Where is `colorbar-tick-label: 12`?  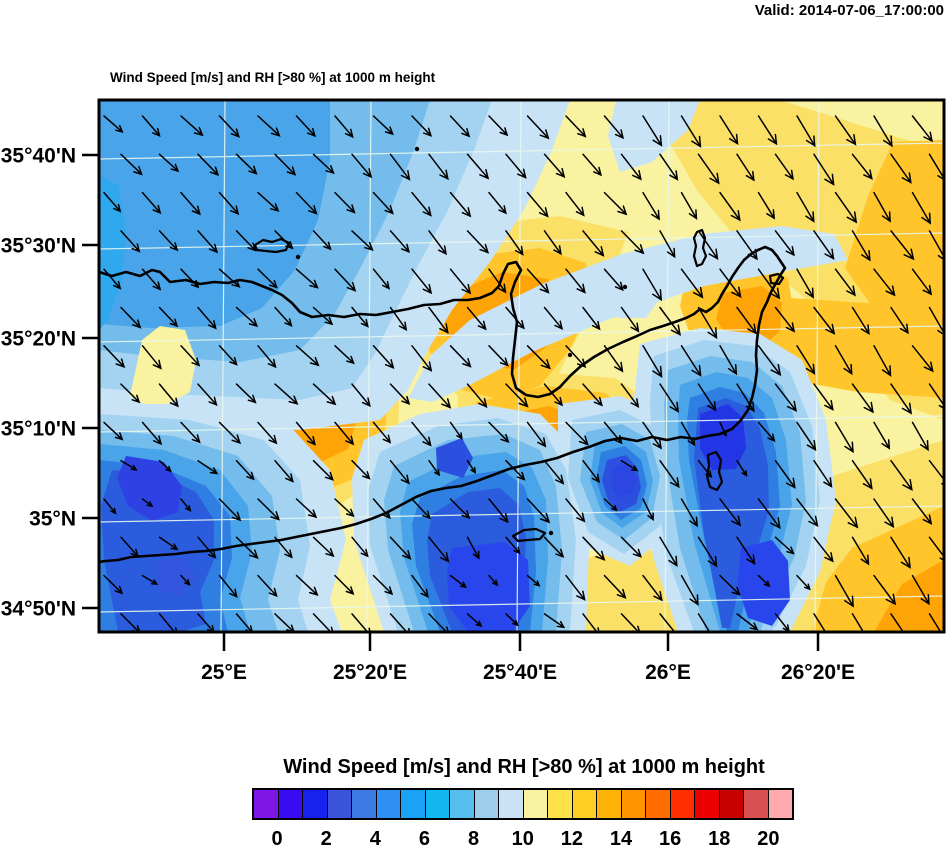 colorbar-tick-label: 12 is located at coordinates (571, 839).